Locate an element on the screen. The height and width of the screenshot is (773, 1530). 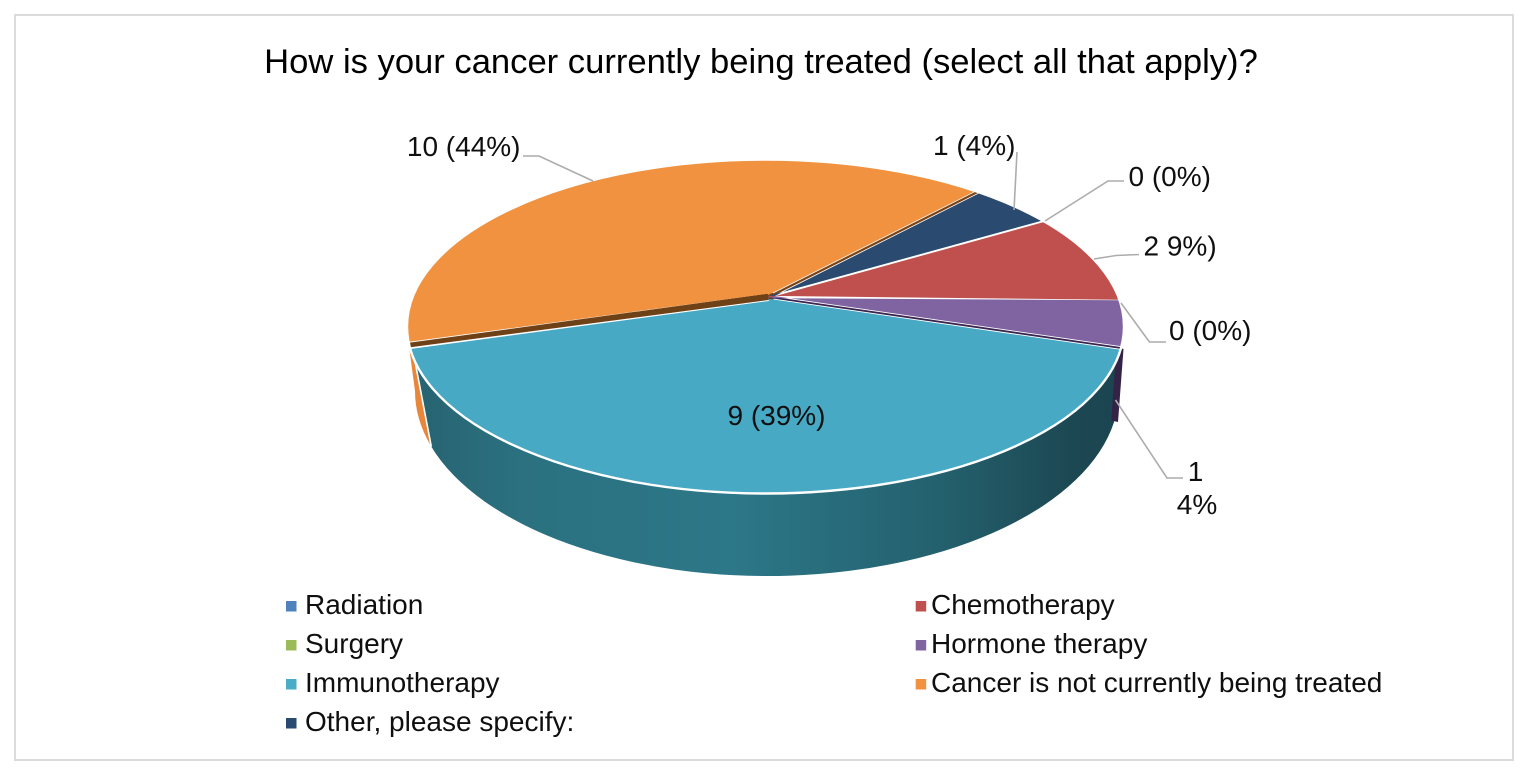
svg-text: 2 9%) is located at coordinates (1180, 246).